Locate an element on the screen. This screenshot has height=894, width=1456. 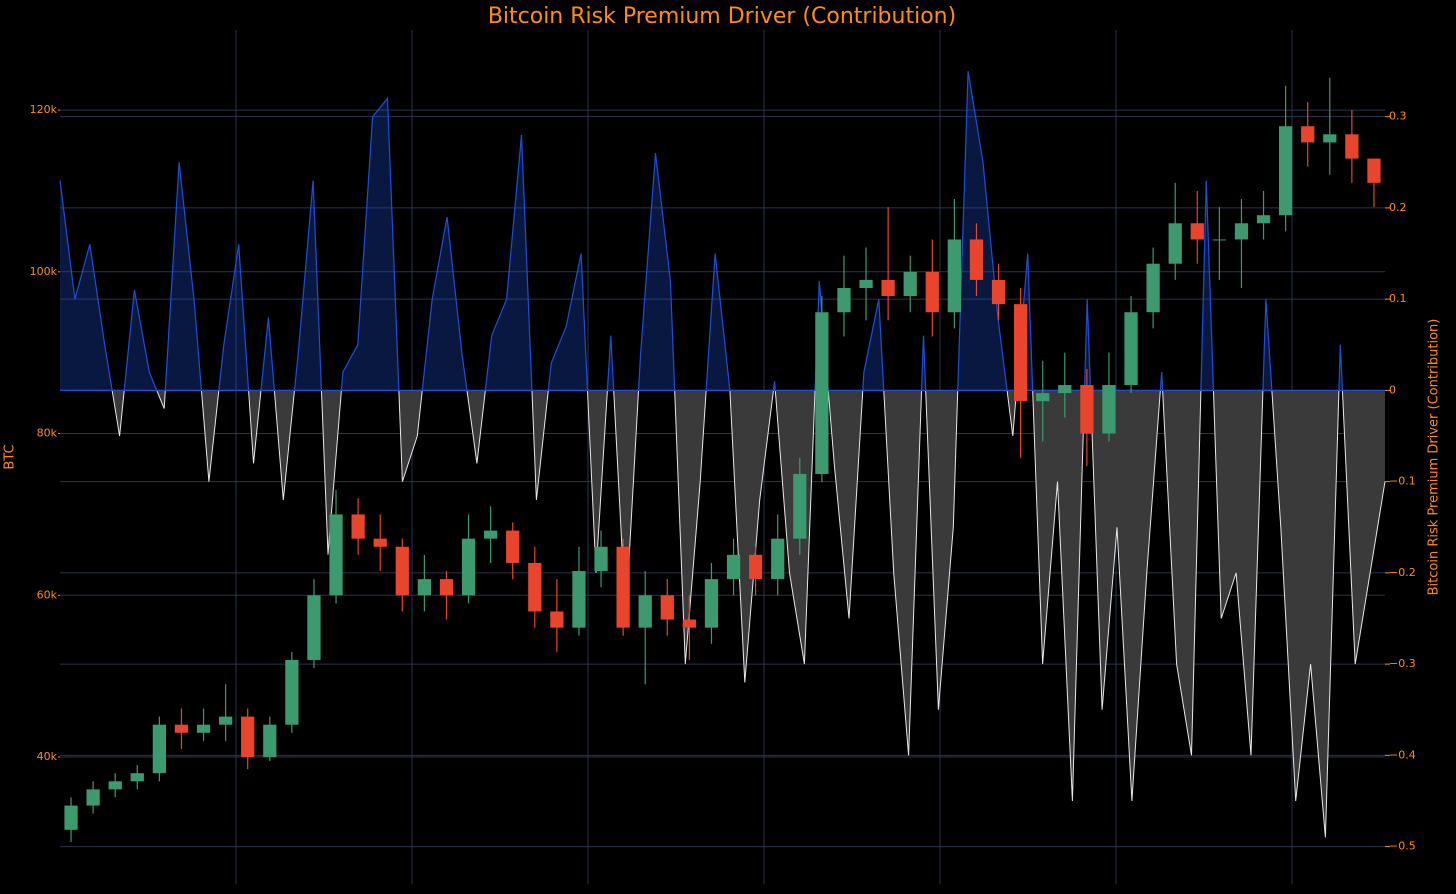
y2-tick-label: 0.1 is located at coordinates (1398, 298).